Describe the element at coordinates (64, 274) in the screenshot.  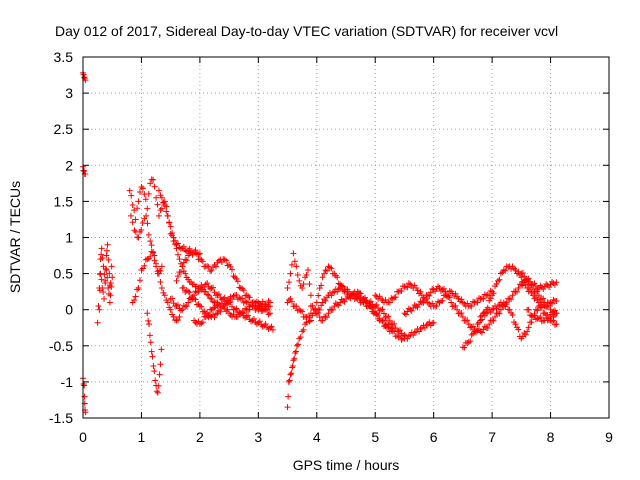
I see `y-tick-label: 0.5` at that location.